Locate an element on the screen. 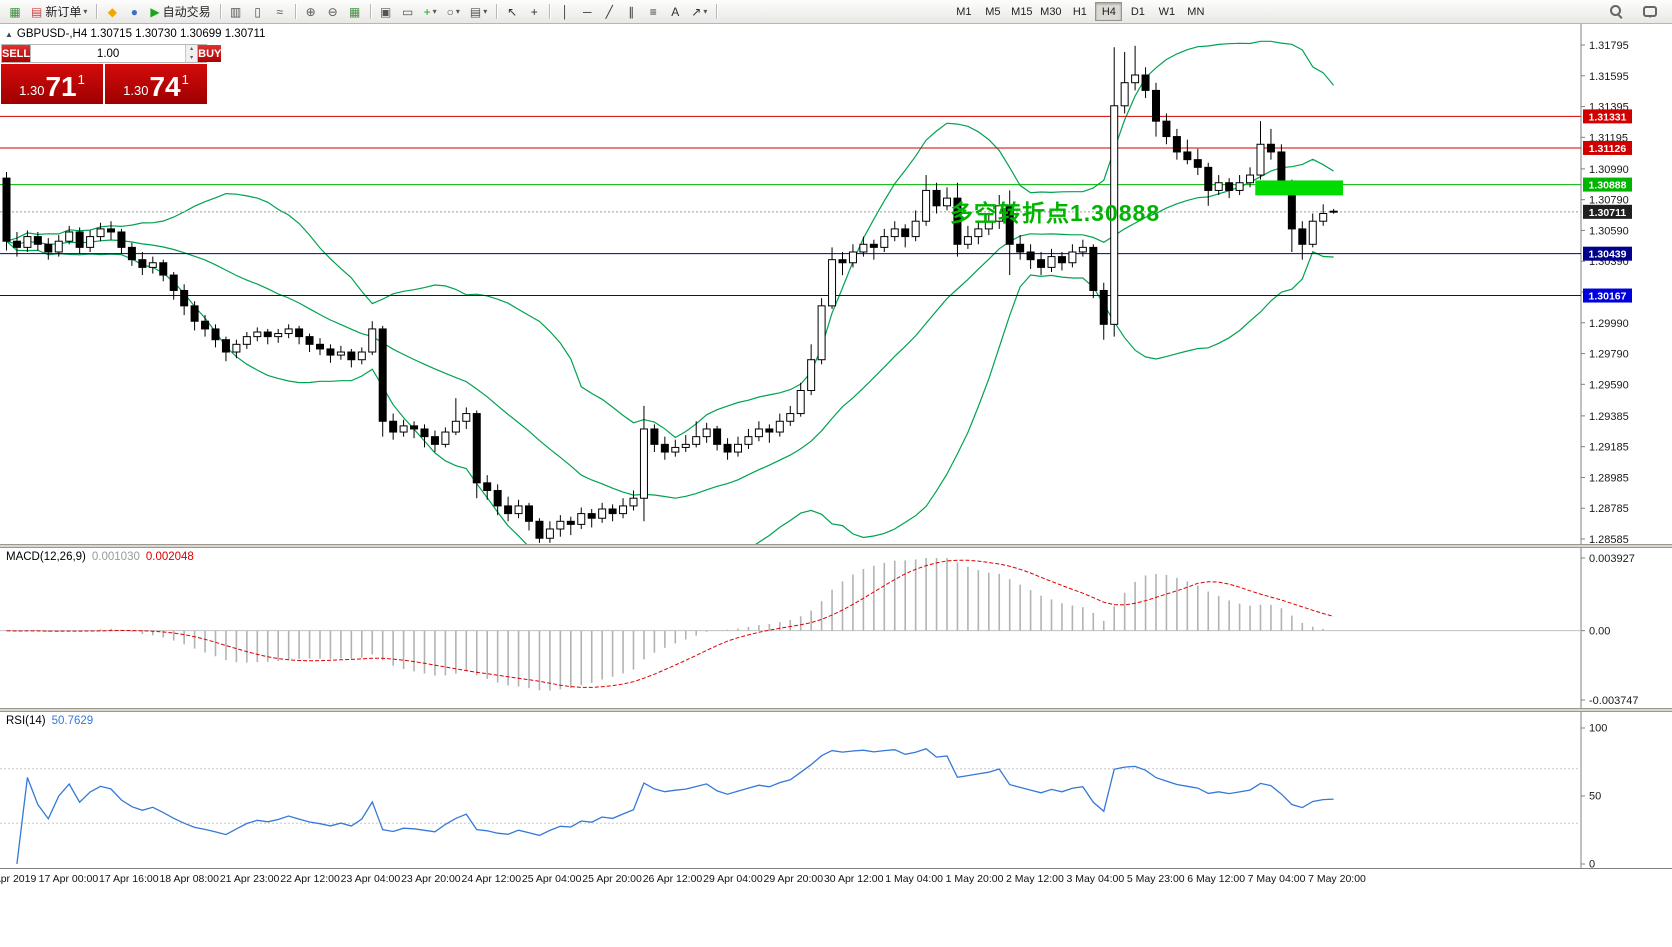 This screenshot has height=947, width=1672. rsi-line is located at coordinates (675, 806).